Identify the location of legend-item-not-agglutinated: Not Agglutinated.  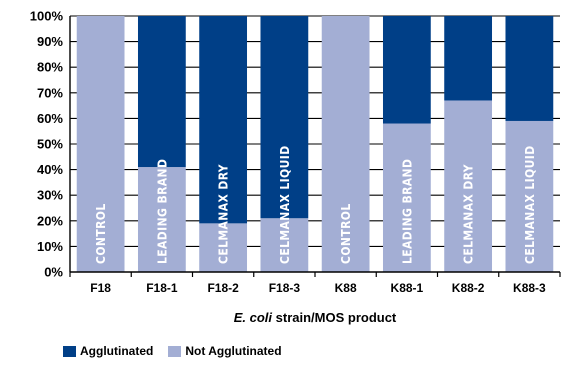
(225, 351).